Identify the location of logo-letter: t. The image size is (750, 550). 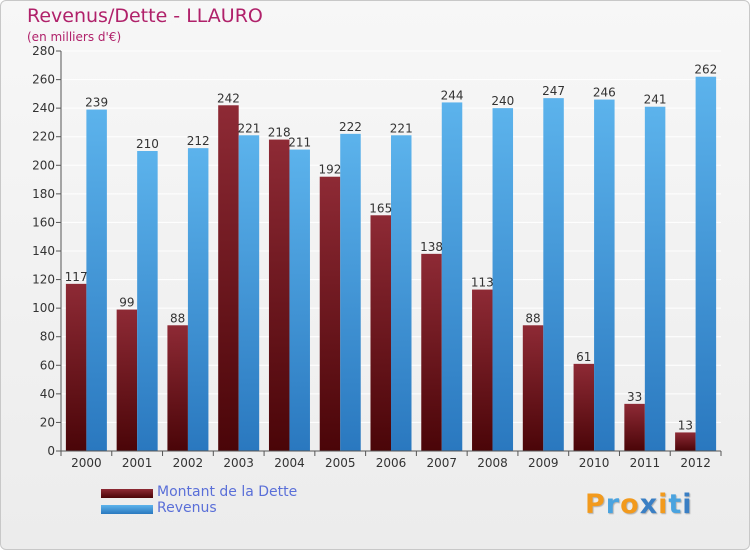
(675, 504).